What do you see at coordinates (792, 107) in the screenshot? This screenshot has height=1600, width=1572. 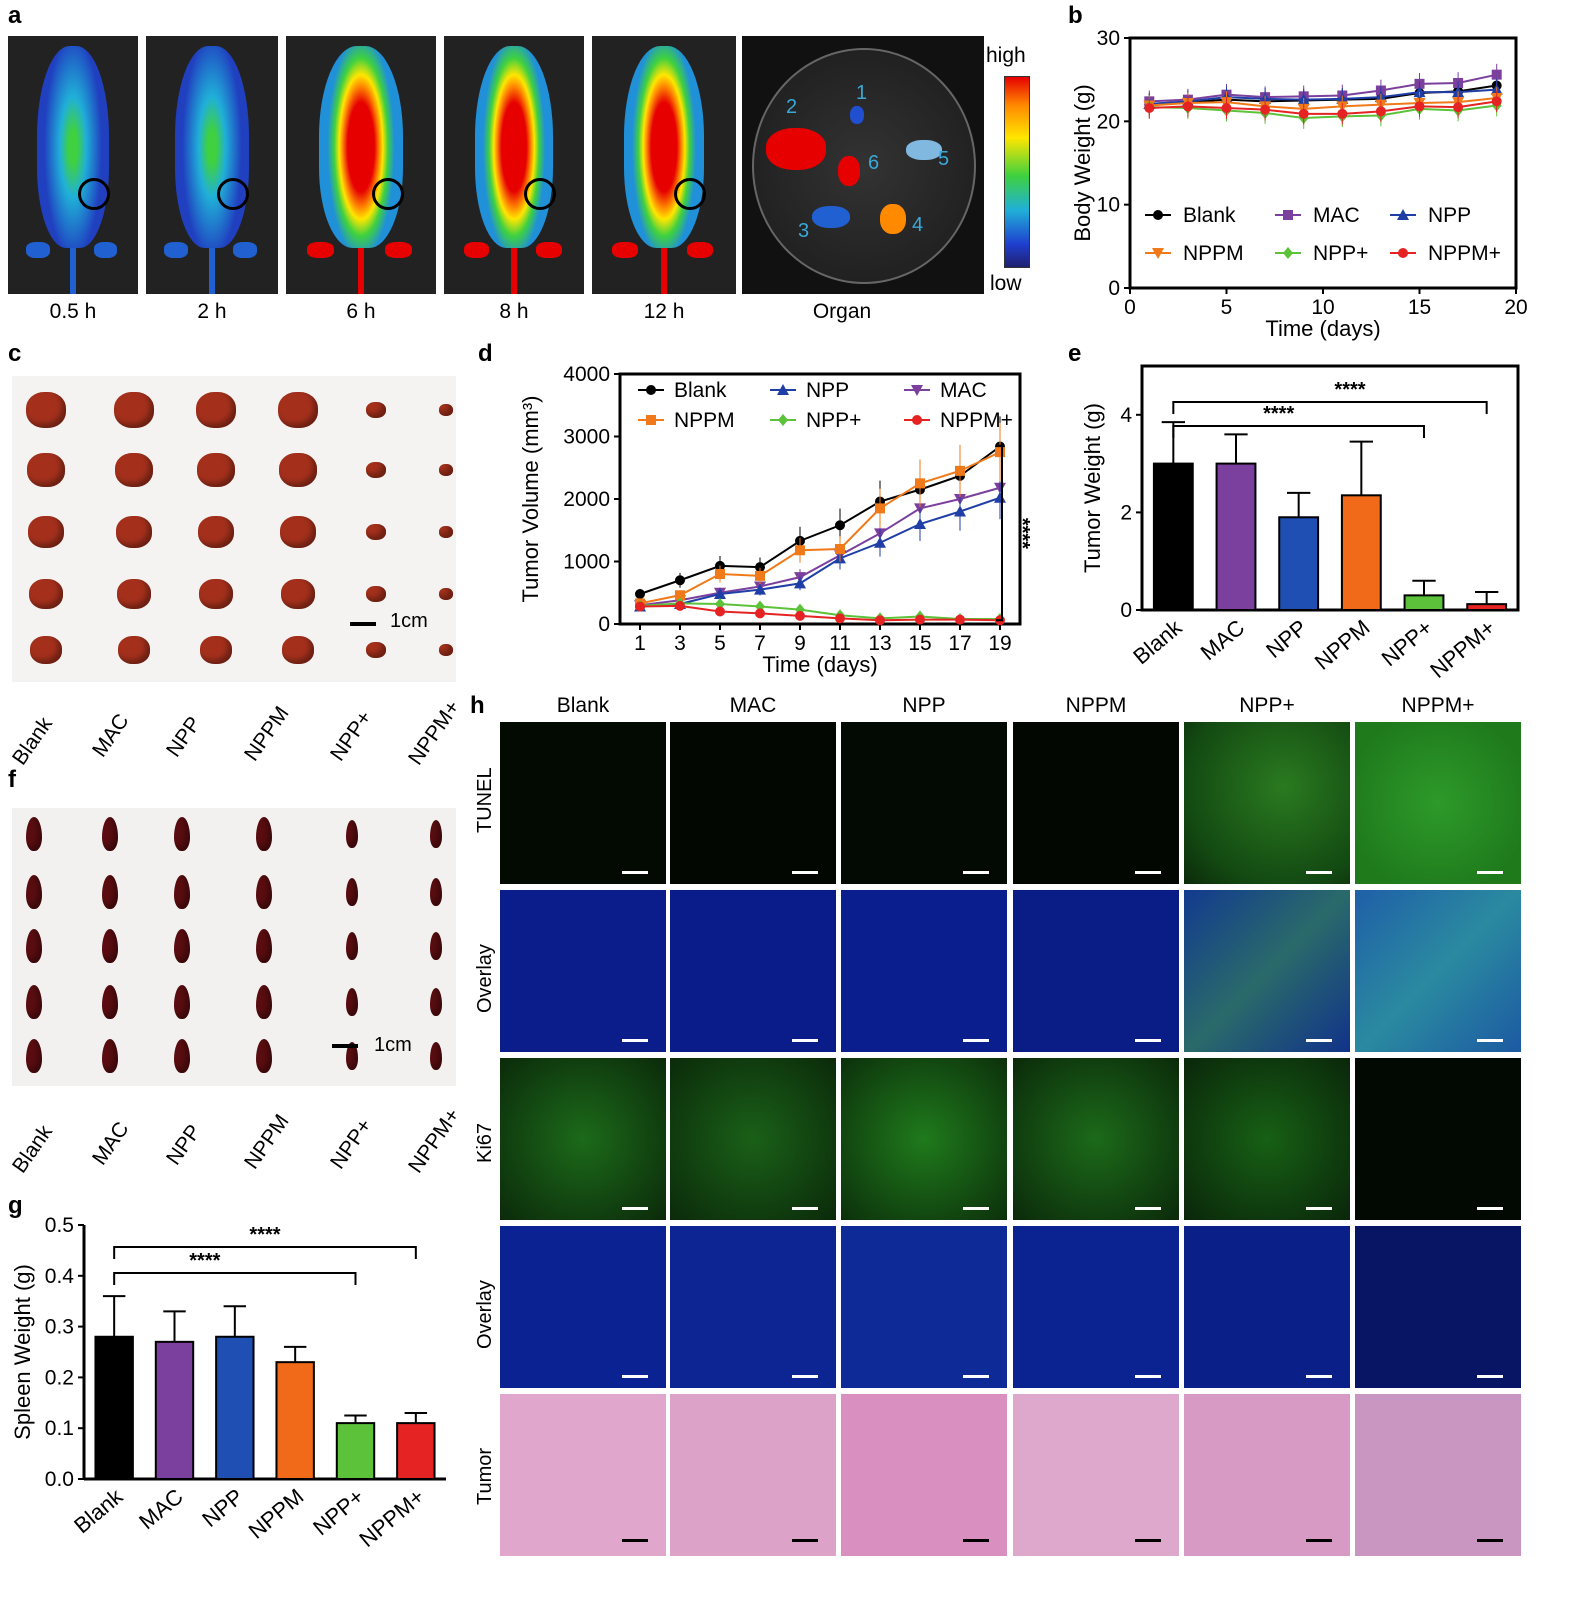 I see `organ-number: 2` at bounding box center [792, 107].